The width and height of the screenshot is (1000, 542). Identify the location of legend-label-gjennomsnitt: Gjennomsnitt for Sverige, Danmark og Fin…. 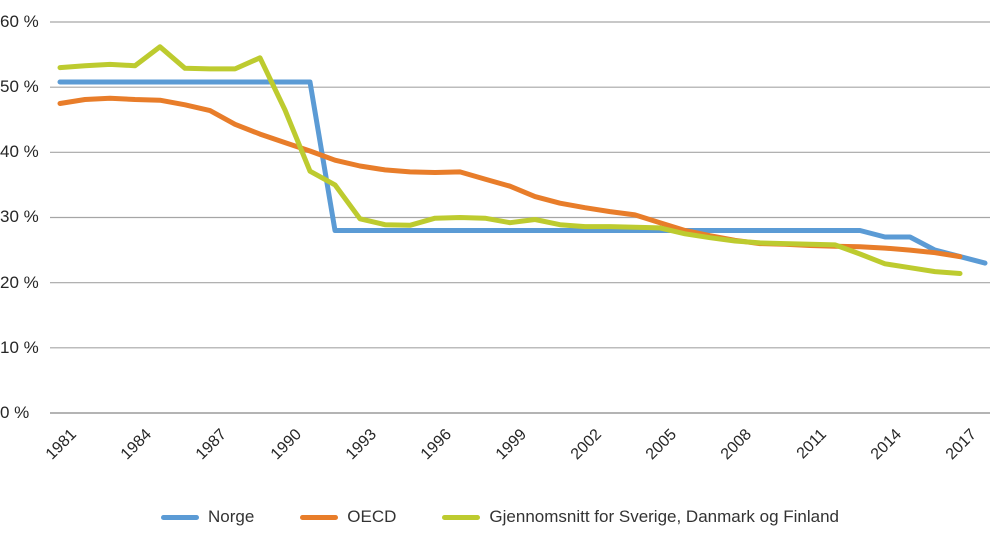
(664, 516).